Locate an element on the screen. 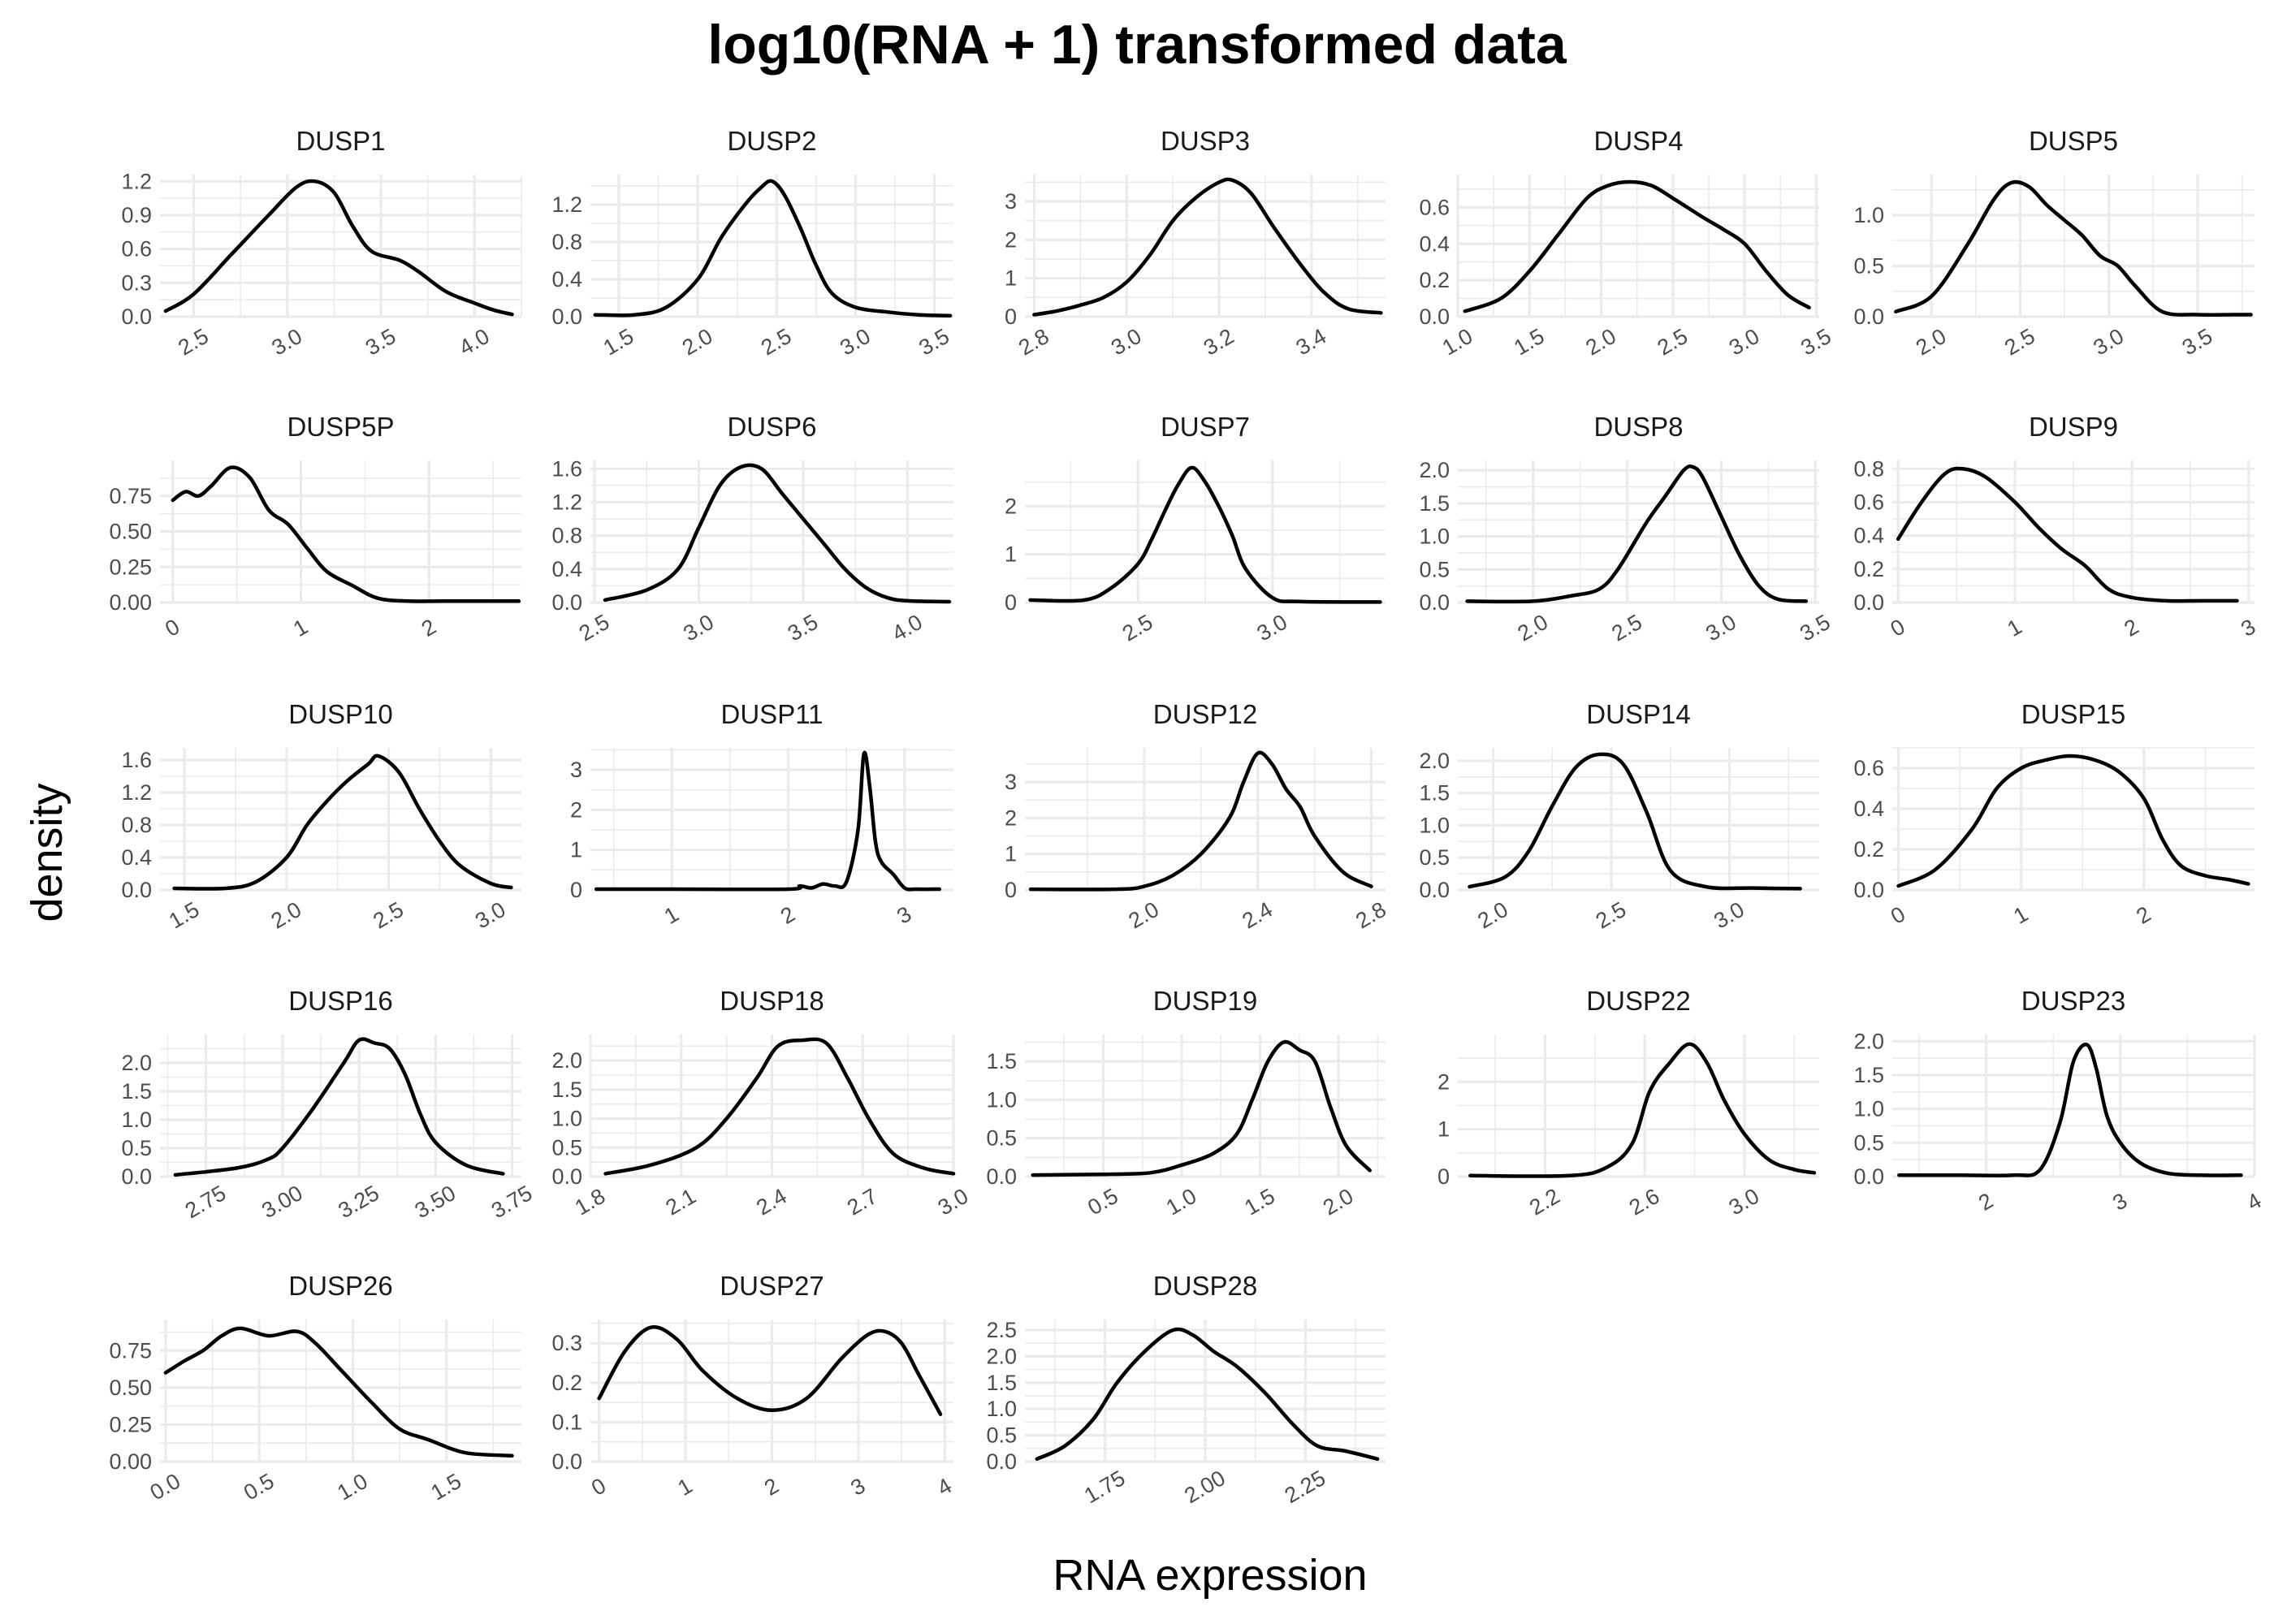  density-curve-dusp18 is located at coordinates (779, 1106).